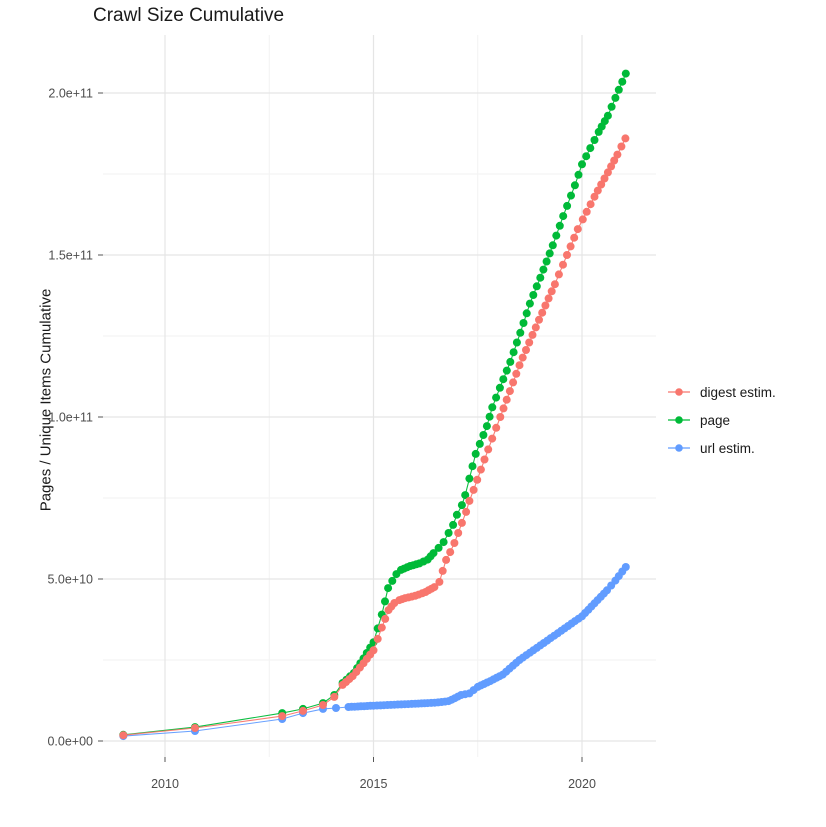  I want to click on legend: digest estim. page url estim., so click(721, 420).